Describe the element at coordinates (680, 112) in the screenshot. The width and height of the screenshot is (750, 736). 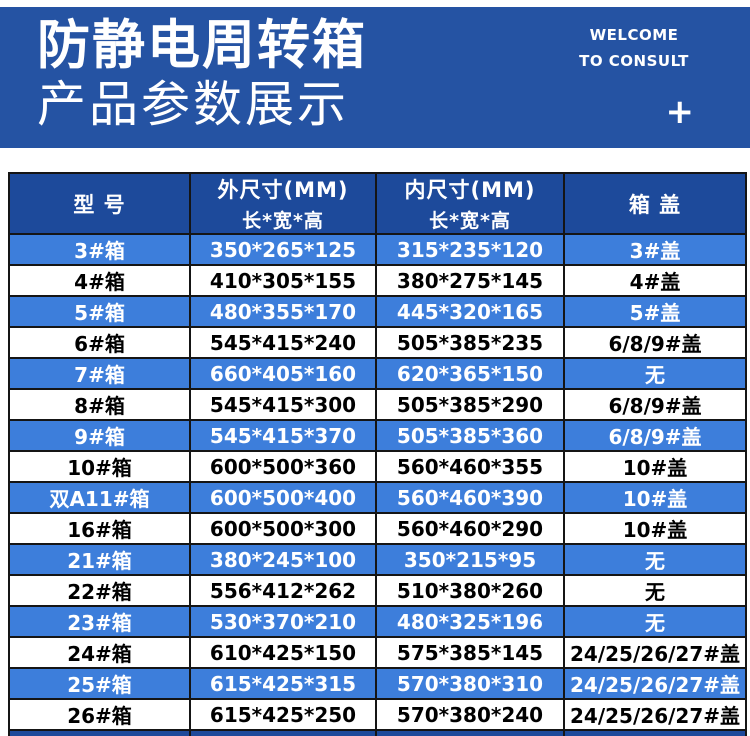
I see `plus-icon: +` at that location.